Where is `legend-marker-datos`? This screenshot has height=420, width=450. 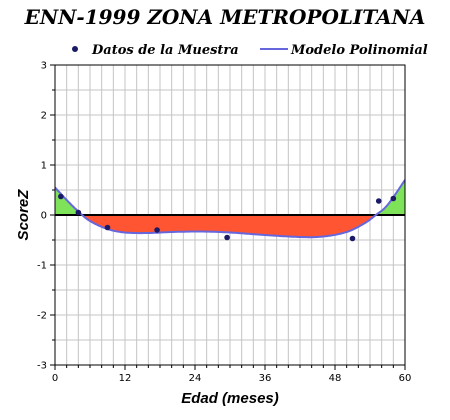
legend-marker-datos is located at coordinates (75, 49).